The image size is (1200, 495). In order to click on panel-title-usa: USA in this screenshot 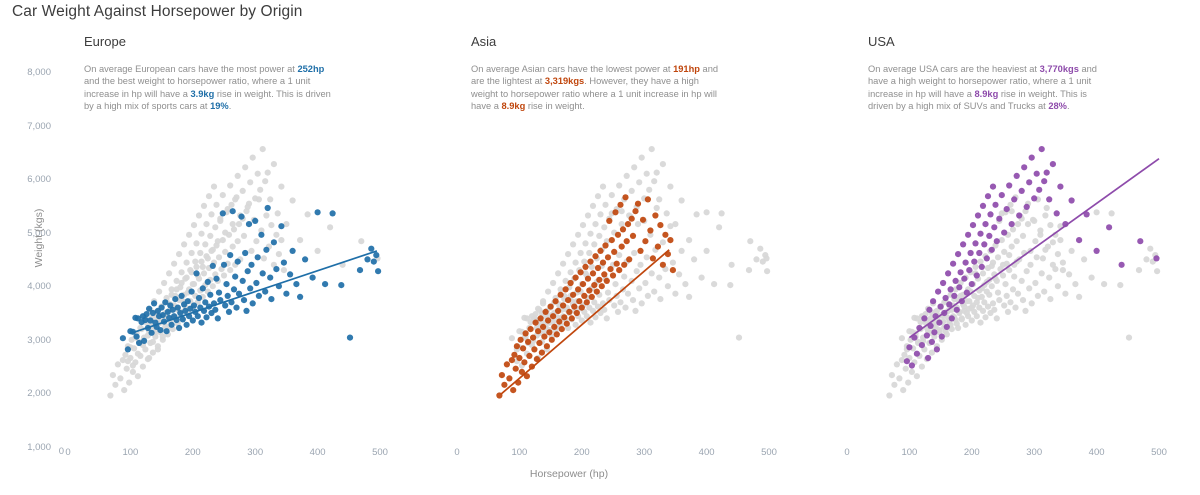, I will do `click(881, 41)`.